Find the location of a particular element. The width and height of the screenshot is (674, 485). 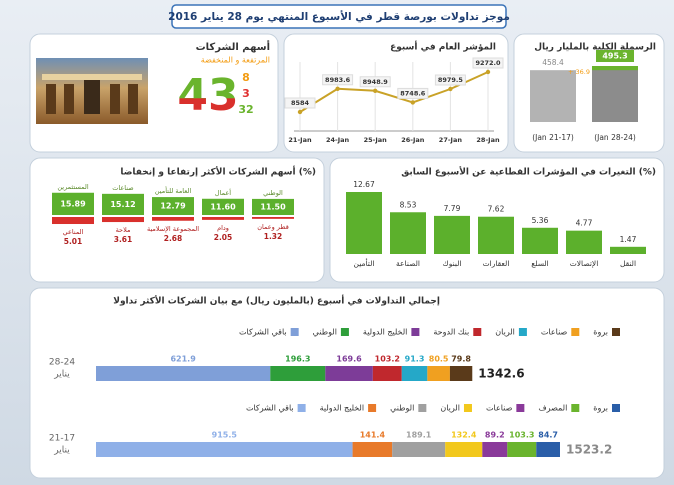

value-label: 15.89 is located at coordinates (73, 203).